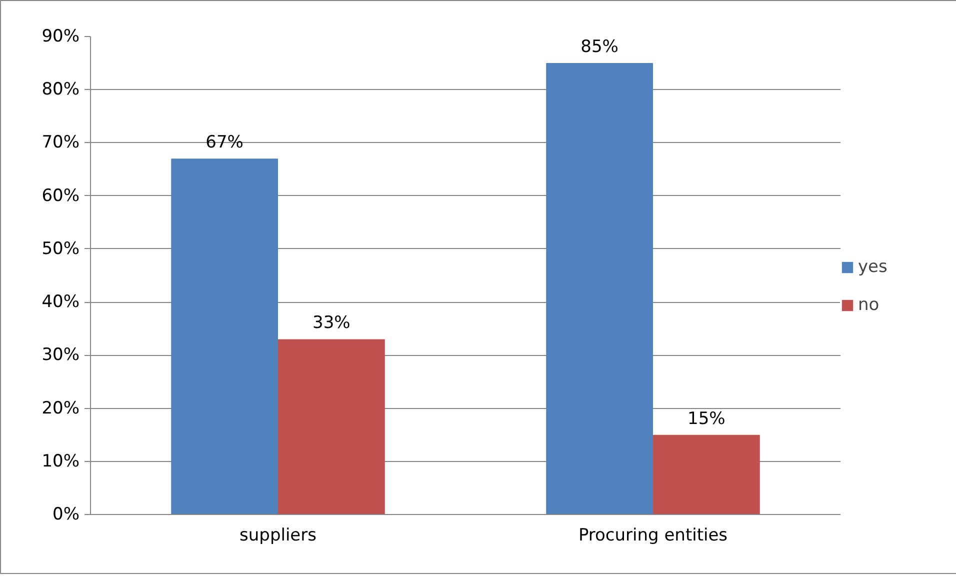 The height and width of the screenshot is (580, 956). Describe the element at coordinates (707, 418) in the screenshot. I see `data-label: 15%` at that location.